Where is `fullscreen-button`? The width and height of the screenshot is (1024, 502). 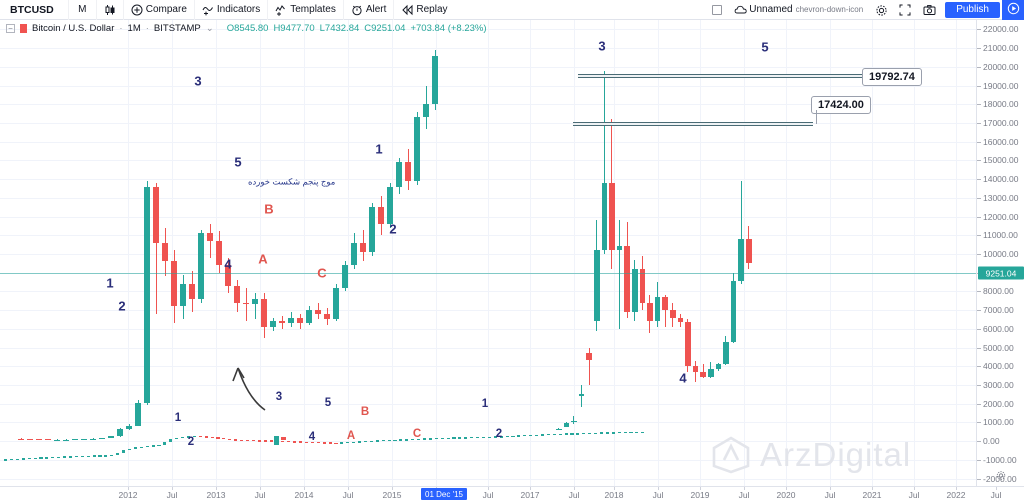 fullscreen-button is located at coordinates (905, 10).